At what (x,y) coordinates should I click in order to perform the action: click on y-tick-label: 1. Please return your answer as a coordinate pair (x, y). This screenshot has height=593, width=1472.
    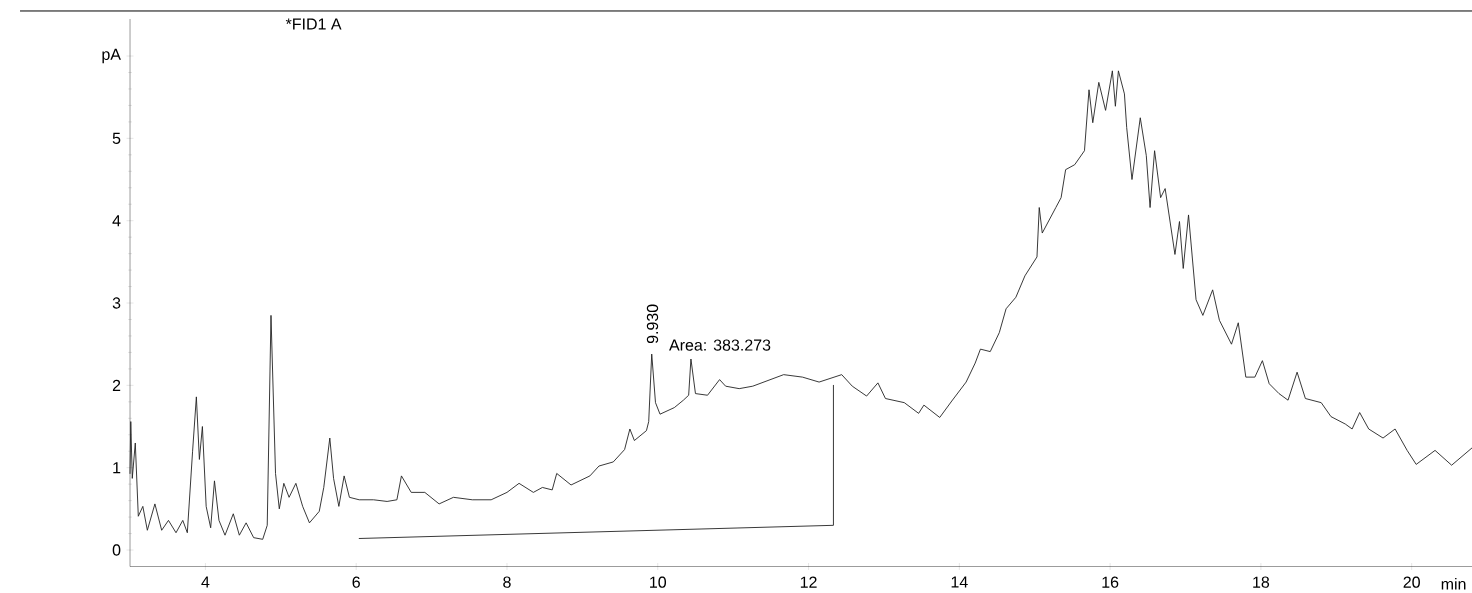
    Looking at the image, I should click on (117, 468).